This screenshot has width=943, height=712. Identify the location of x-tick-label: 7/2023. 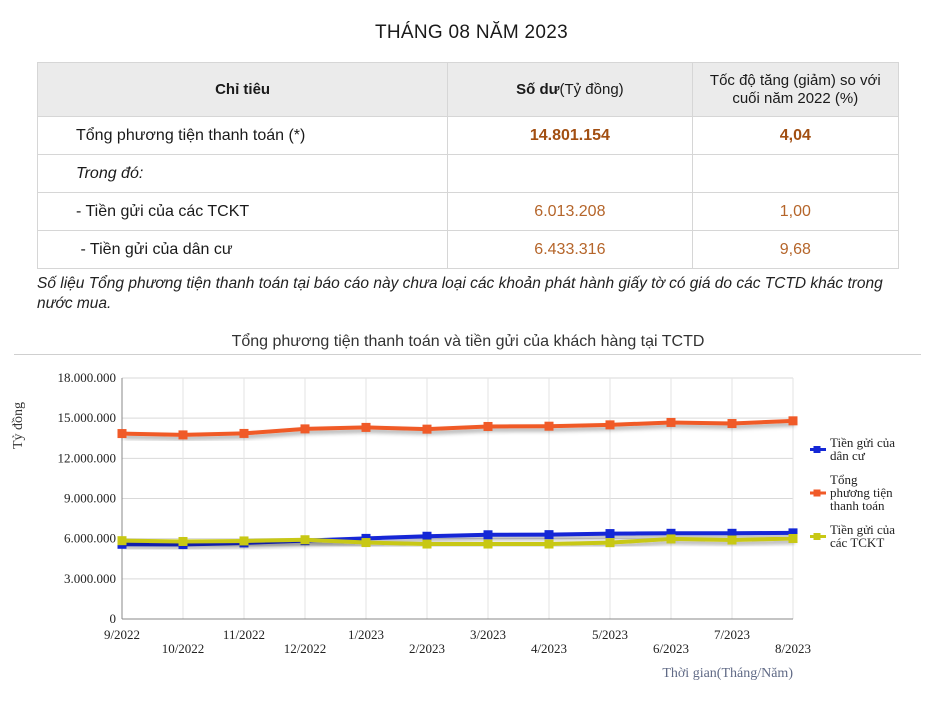
(732, 634).